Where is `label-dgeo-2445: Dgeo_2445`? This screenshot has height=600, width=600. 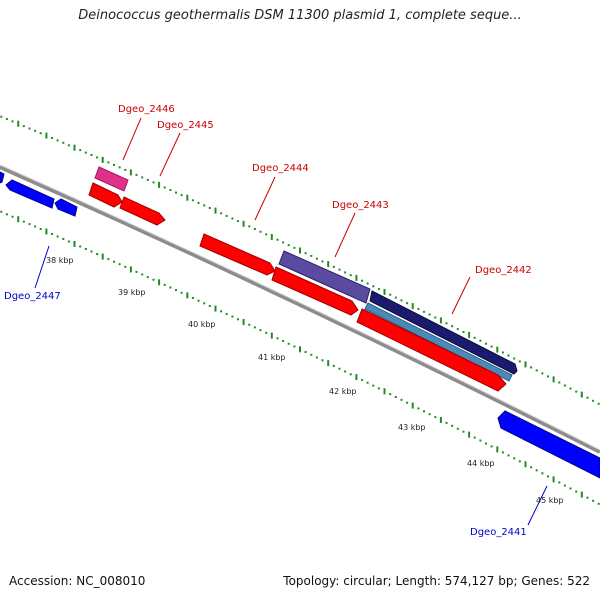 label-dgeo-2445: Dgeo_2445 is located at coordinates (185, 125).